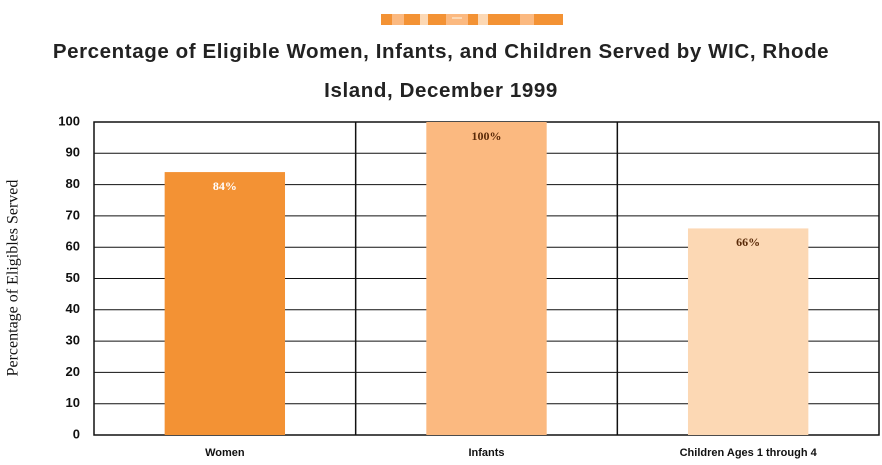 Image resolution: width=882 pixels, height=465 pixels. Describe the element at coordinates (73, 340) in the screenshot. I see `y-tick-label: 30` at that location.